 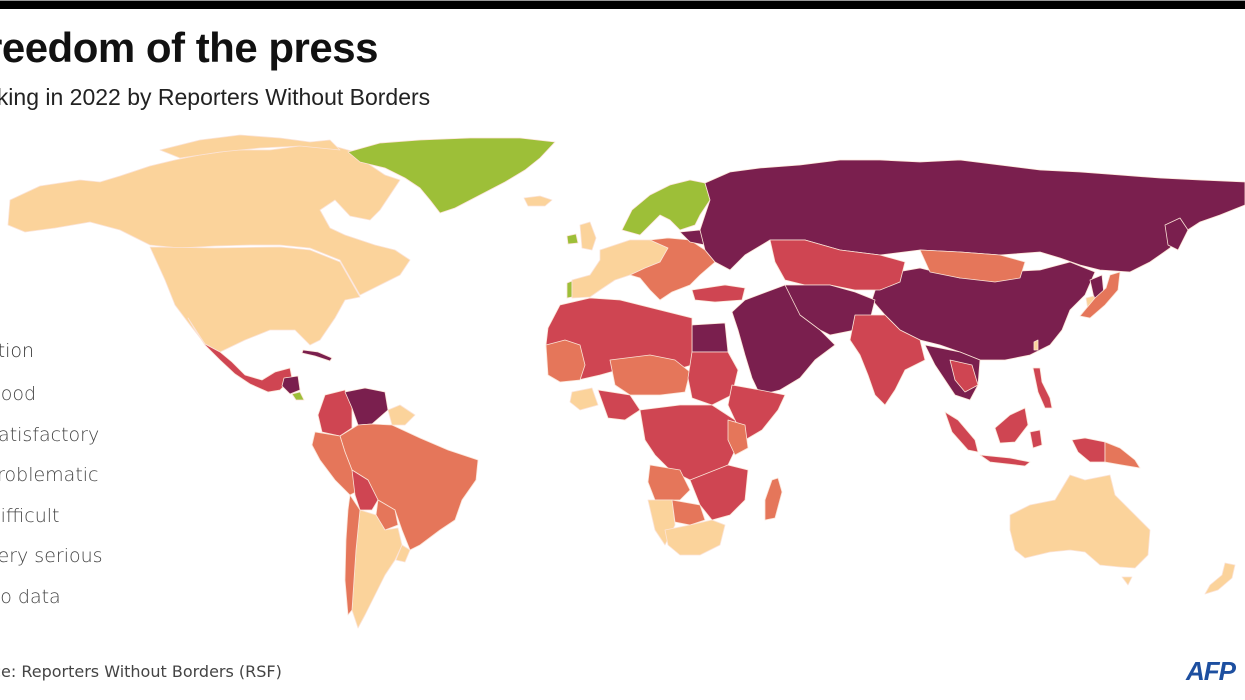 I want to click on region-australia, so click(x=1080, y=521).